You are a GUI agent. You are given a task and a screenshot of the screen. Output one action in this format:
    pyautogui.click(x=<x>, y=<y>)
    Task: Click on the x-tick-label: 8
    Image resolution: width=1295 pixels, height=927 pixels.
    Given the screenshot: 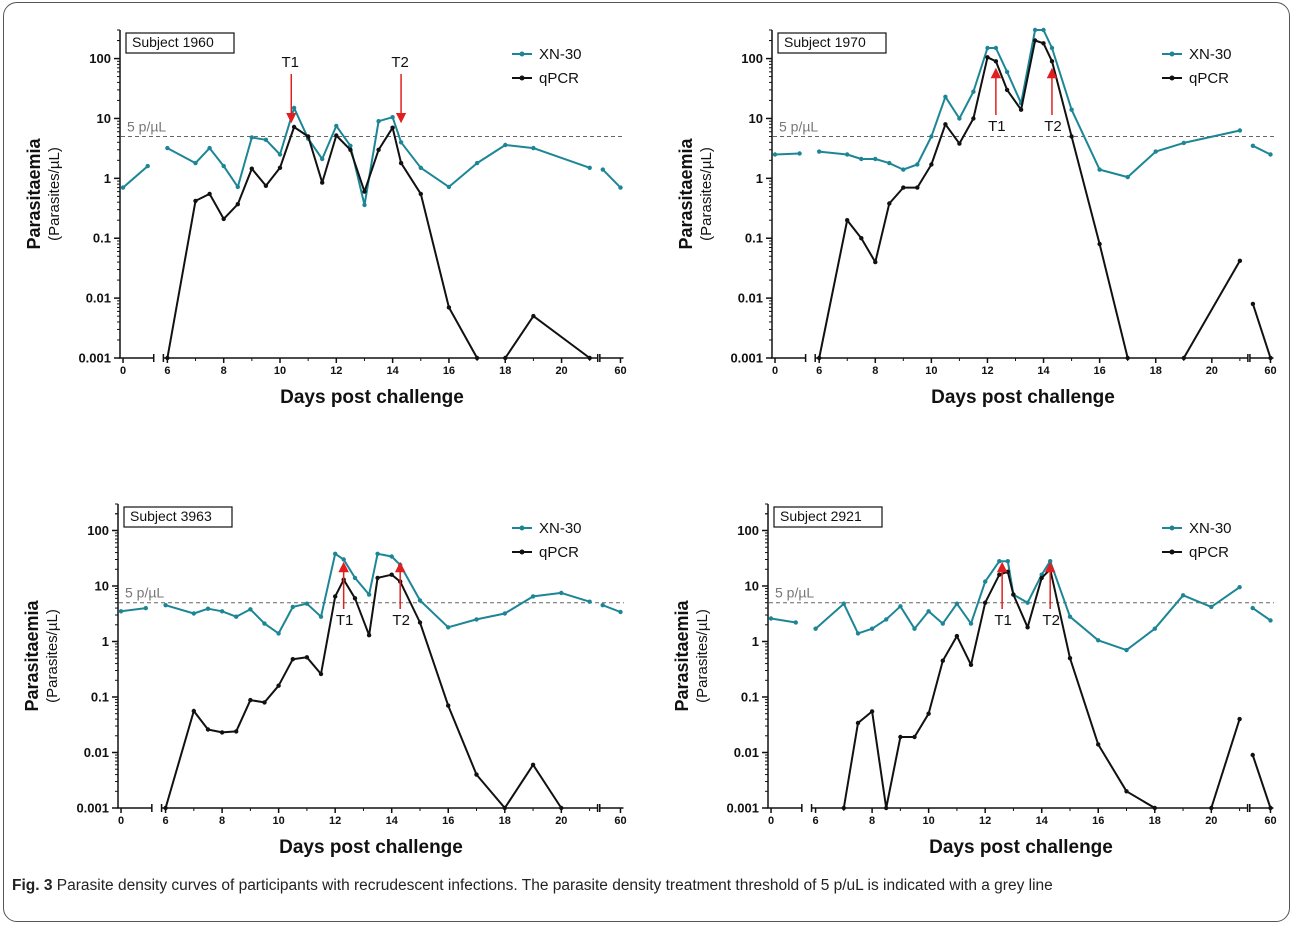 What is the action you would take?
    pyautogui.click(x=875, y=371)
    